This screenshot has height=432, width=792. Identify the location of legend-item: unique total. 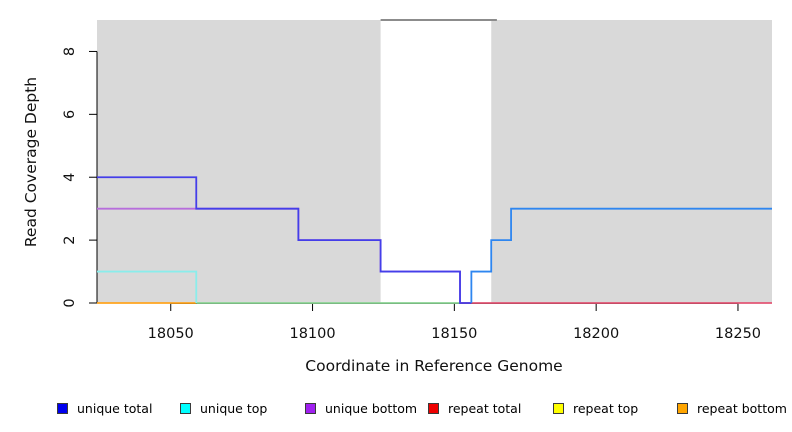
(104, 408).